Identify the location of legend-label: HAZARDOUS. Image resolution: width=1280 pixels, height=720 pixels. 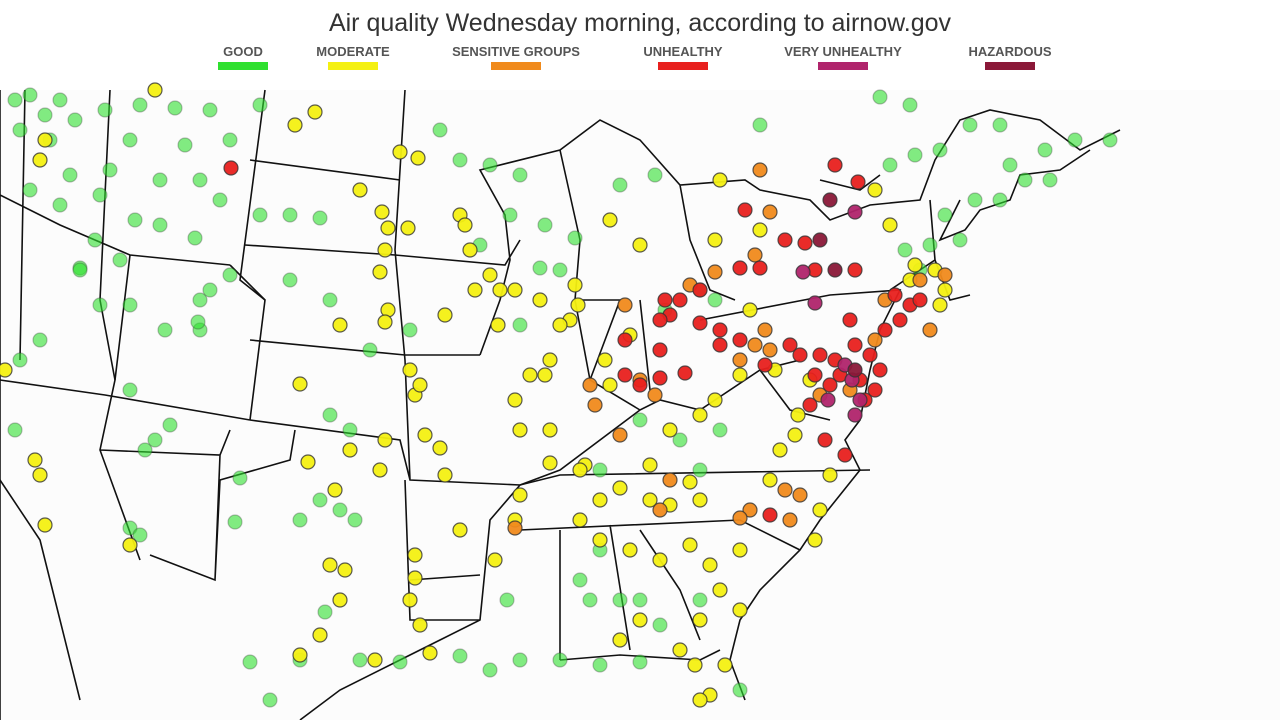
(1009, 51).